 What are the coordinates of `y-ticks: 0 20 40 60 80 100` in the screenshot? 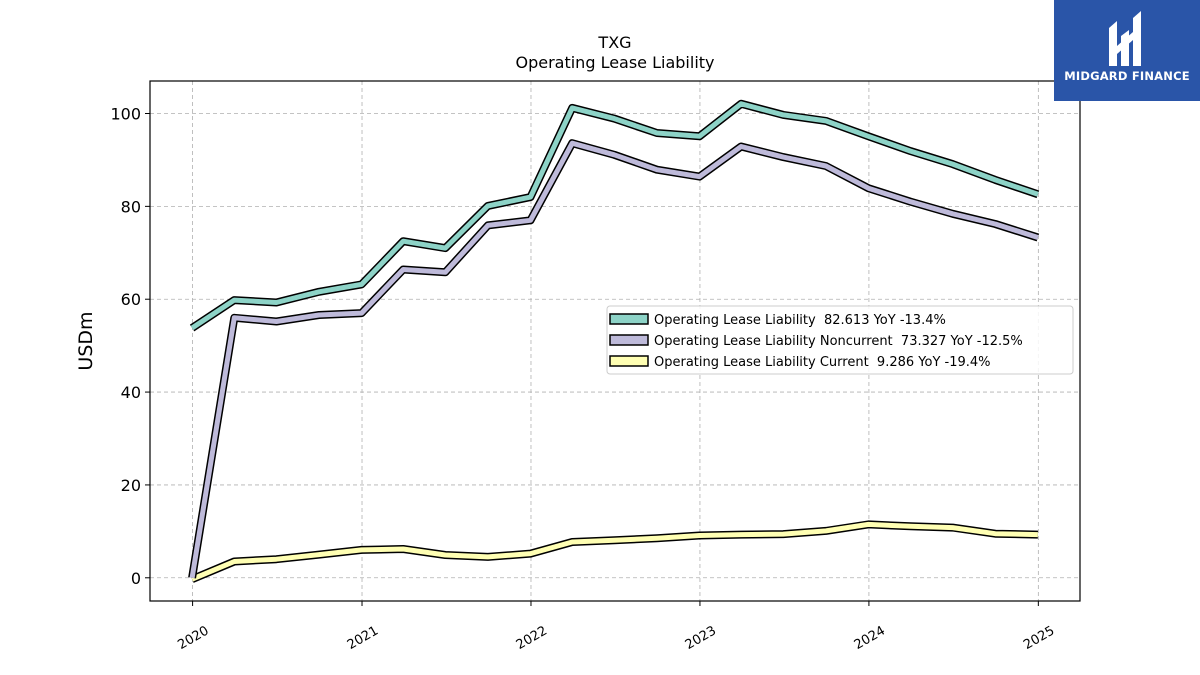 It's located at (130, 346).